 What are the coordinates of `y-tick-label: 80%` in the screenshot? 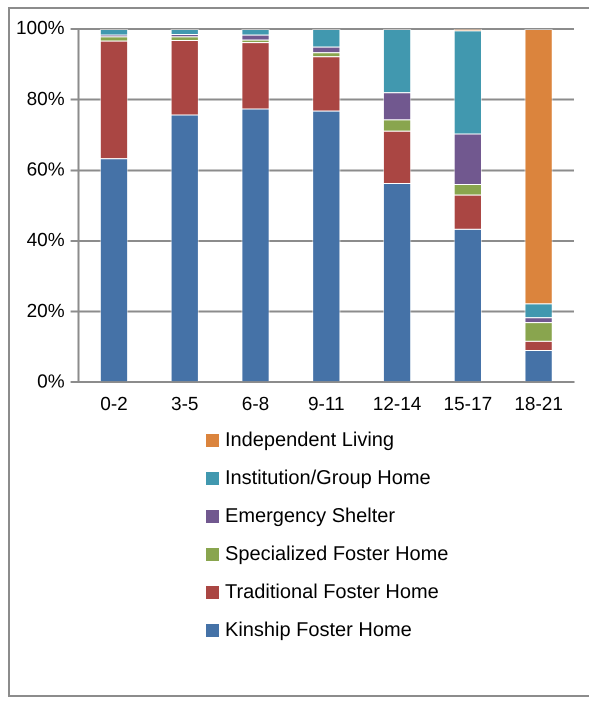 It's located at (45, 99).